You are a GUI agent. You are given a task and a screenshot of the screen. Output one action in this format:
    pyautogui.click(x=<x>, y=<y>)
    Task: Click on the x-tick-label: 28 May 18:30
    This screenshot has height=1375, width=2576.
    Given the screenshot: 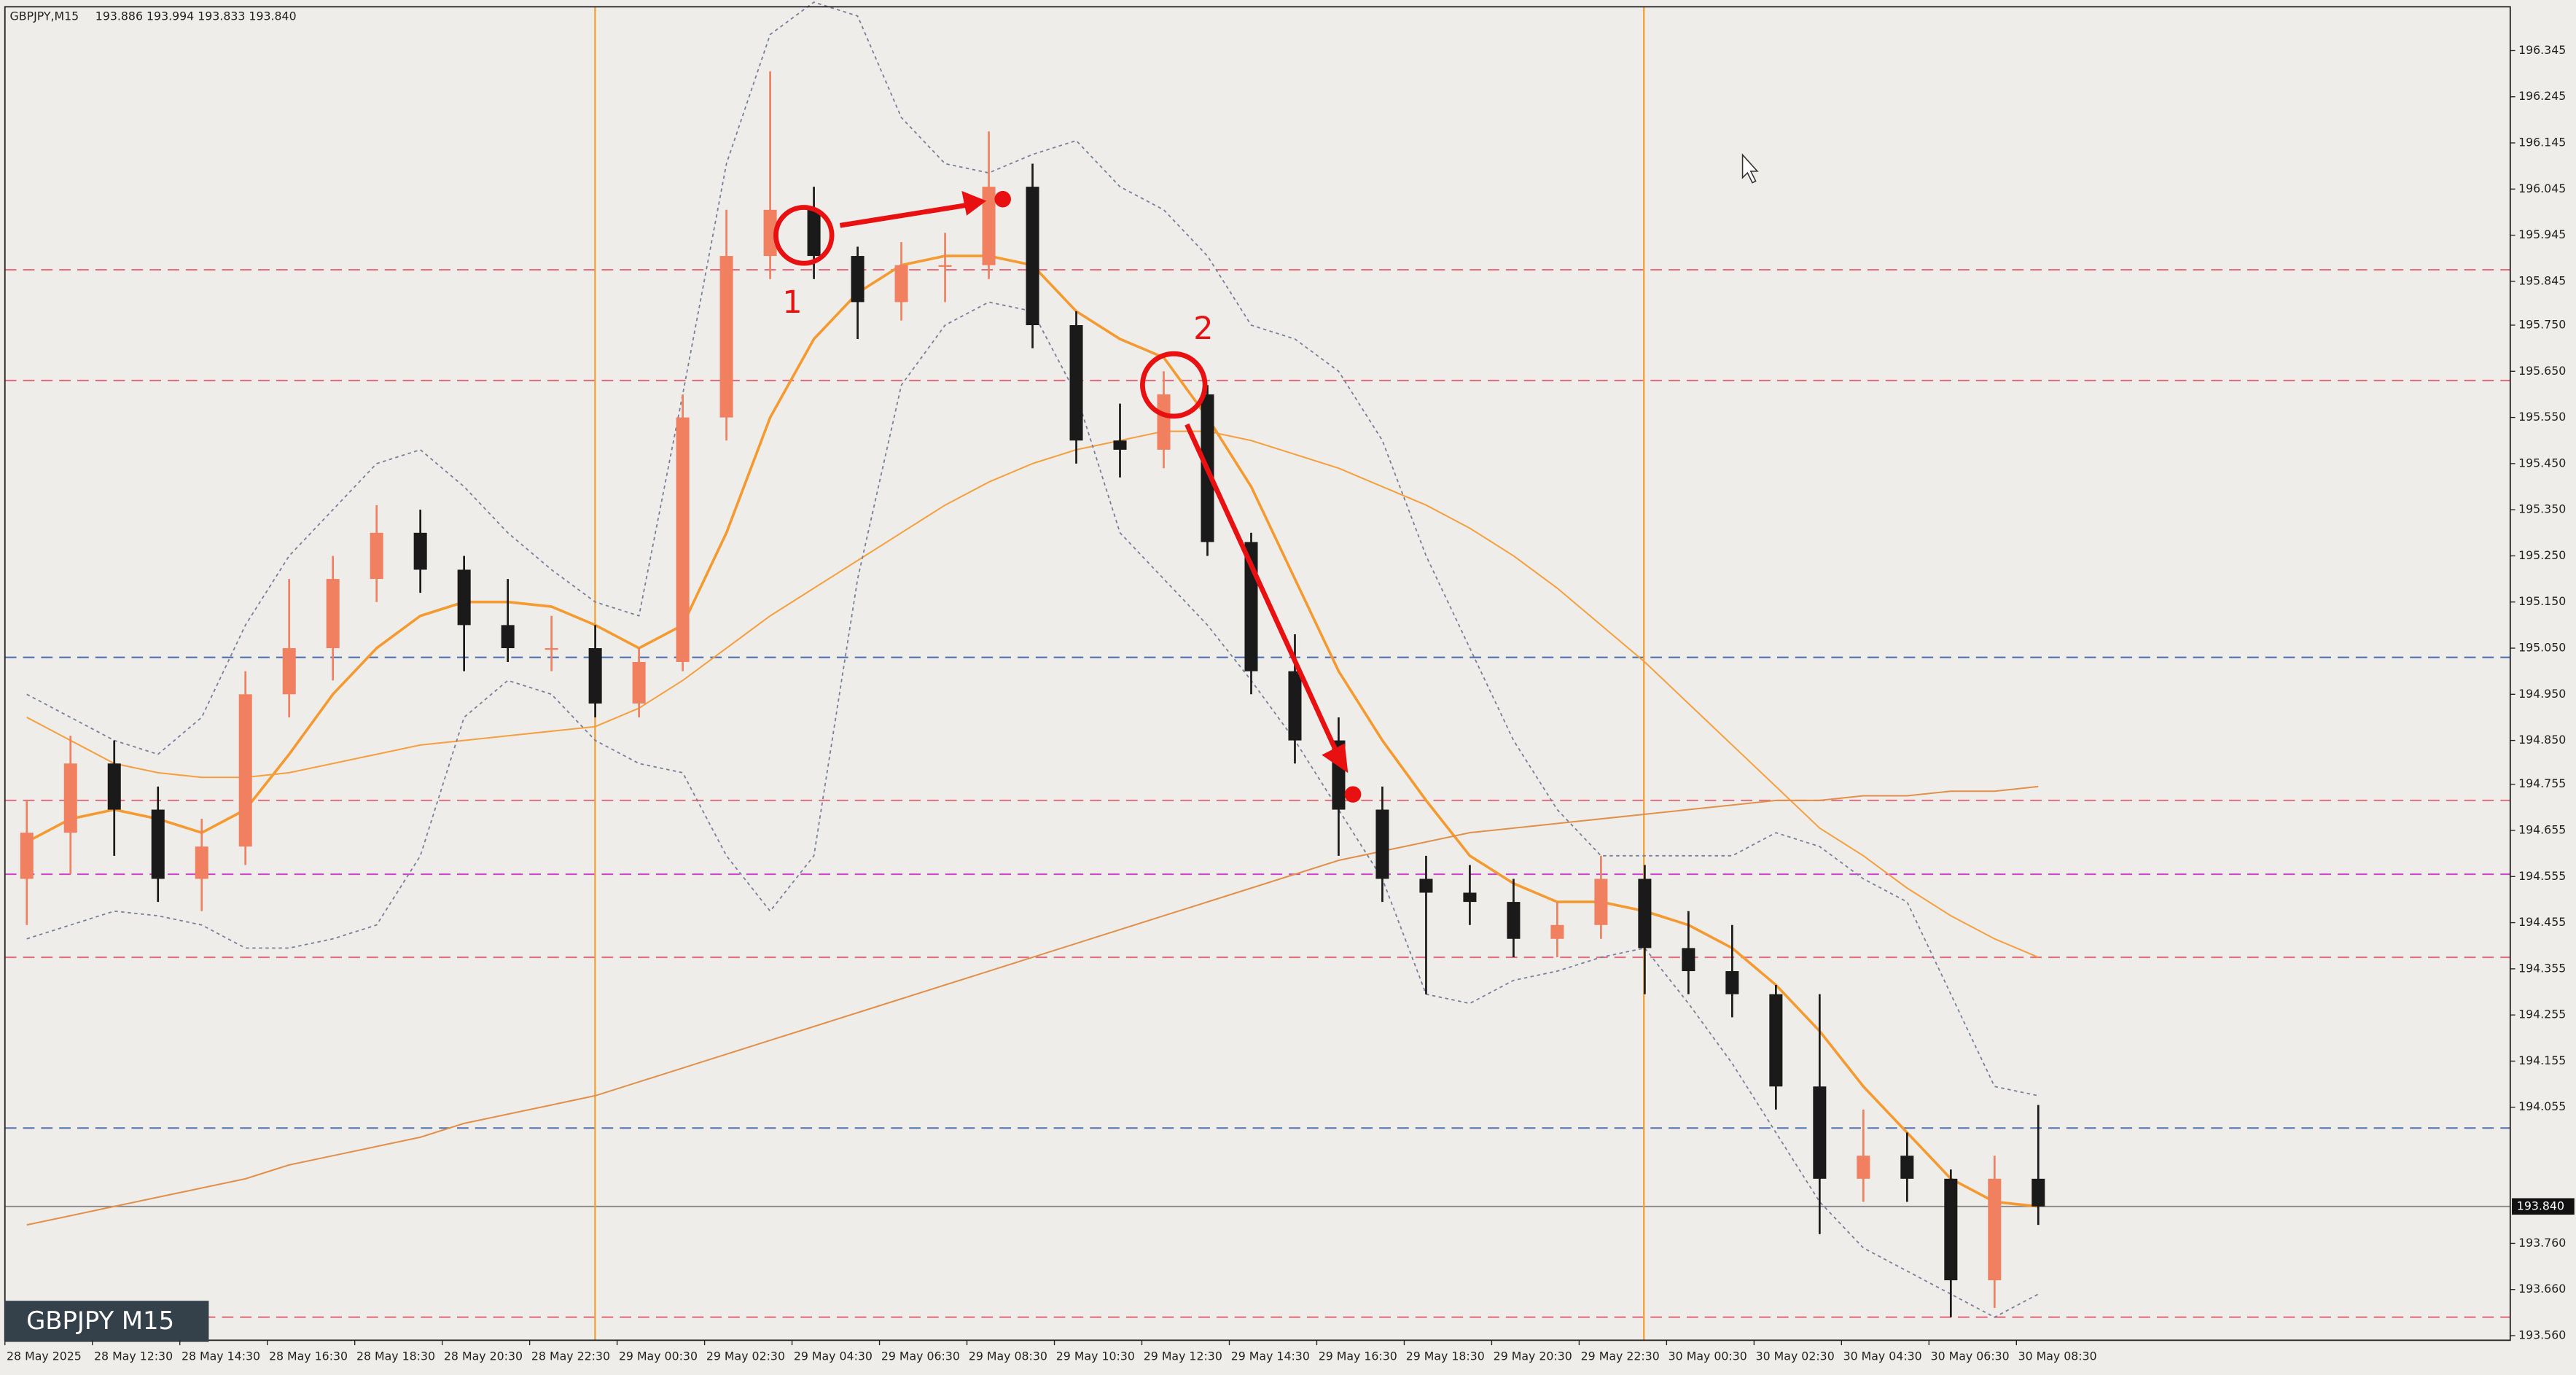 What is the action you would take?
    pyautogui.click(x=395, y=1356)
    